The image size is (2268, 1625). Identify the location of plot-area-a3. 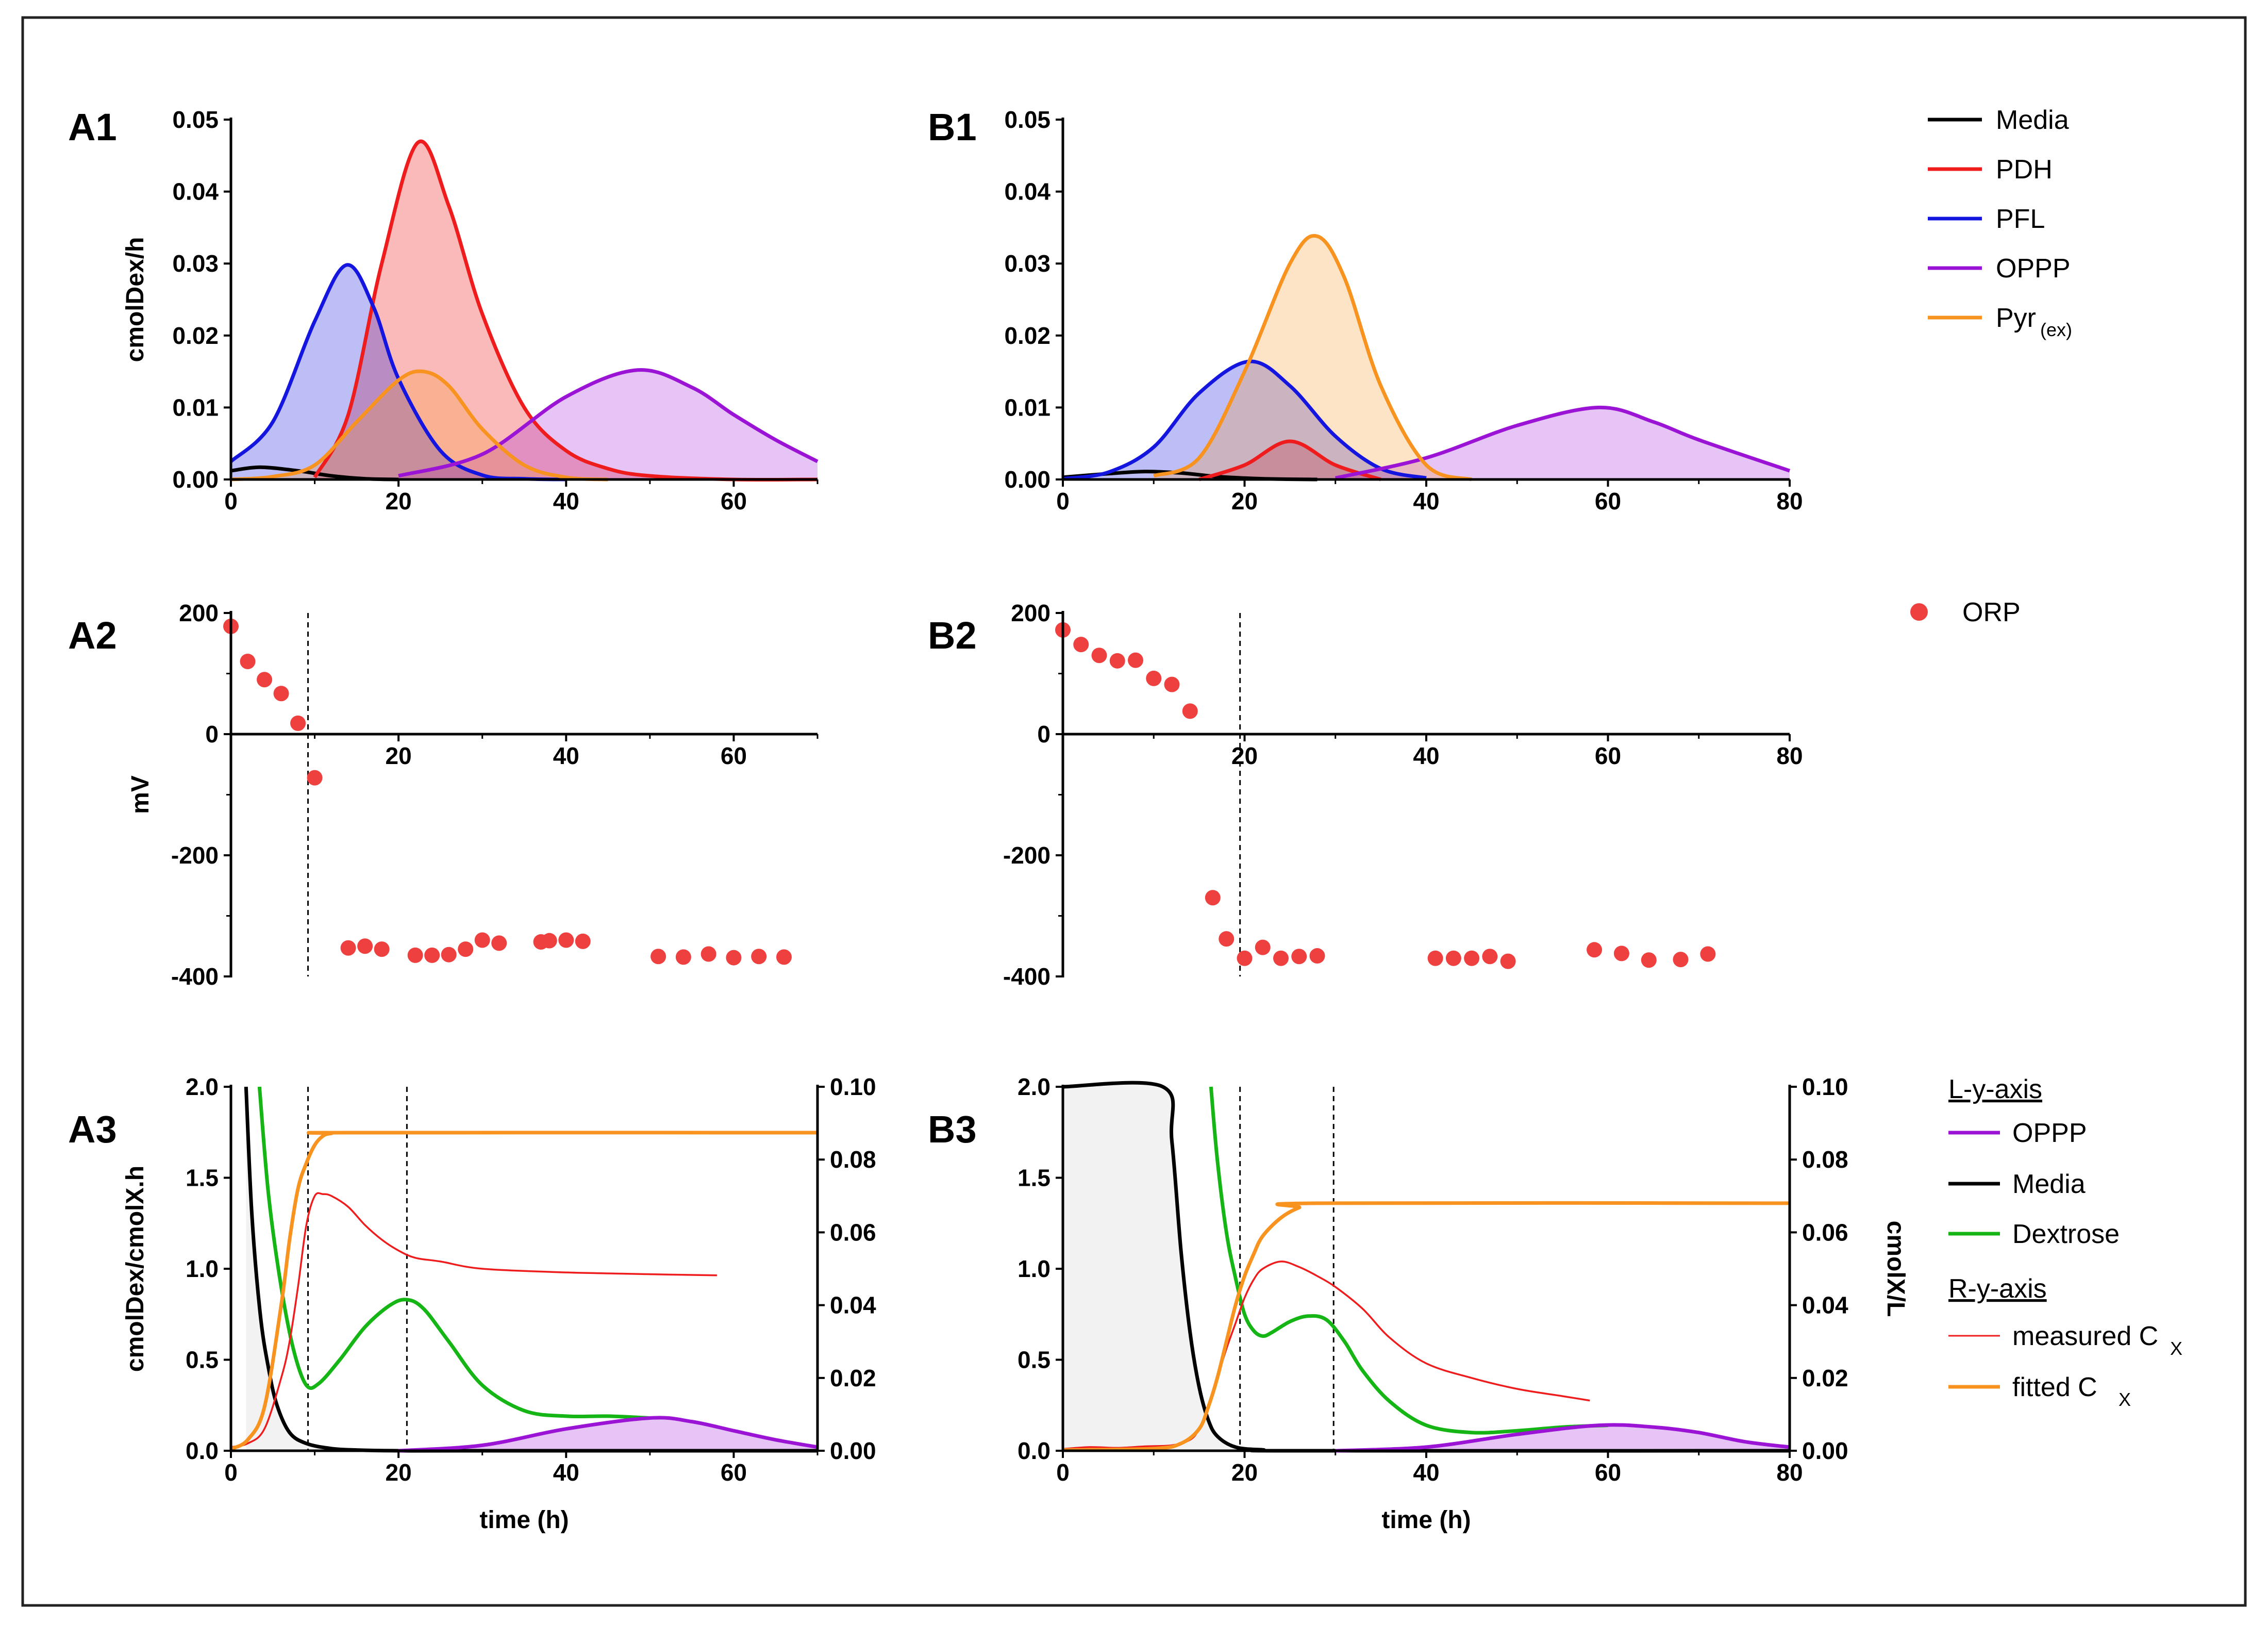
(524, 1269).